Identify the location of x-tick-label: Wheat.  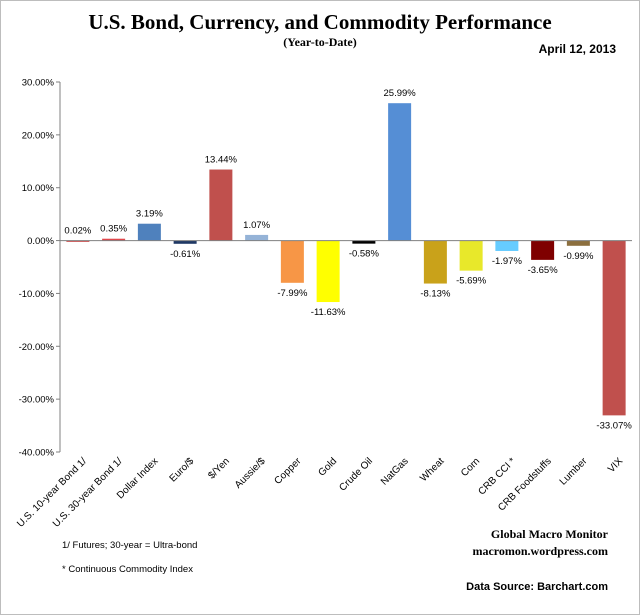
(432, 470).